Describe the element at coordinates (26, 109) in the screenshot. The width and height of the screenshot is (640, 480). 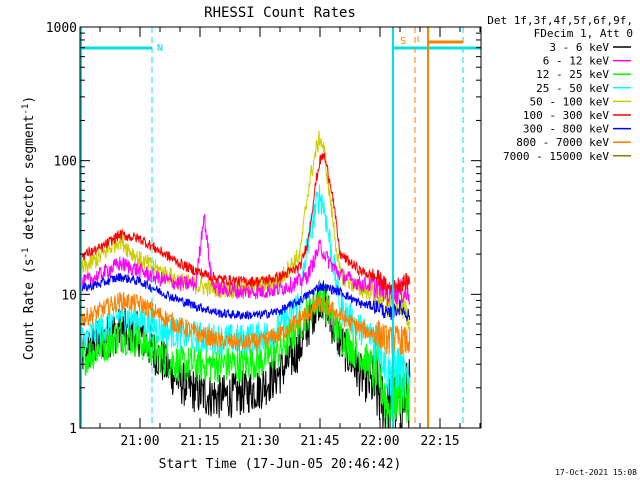
I see `y-axis-label-sup2: -1` at that location.